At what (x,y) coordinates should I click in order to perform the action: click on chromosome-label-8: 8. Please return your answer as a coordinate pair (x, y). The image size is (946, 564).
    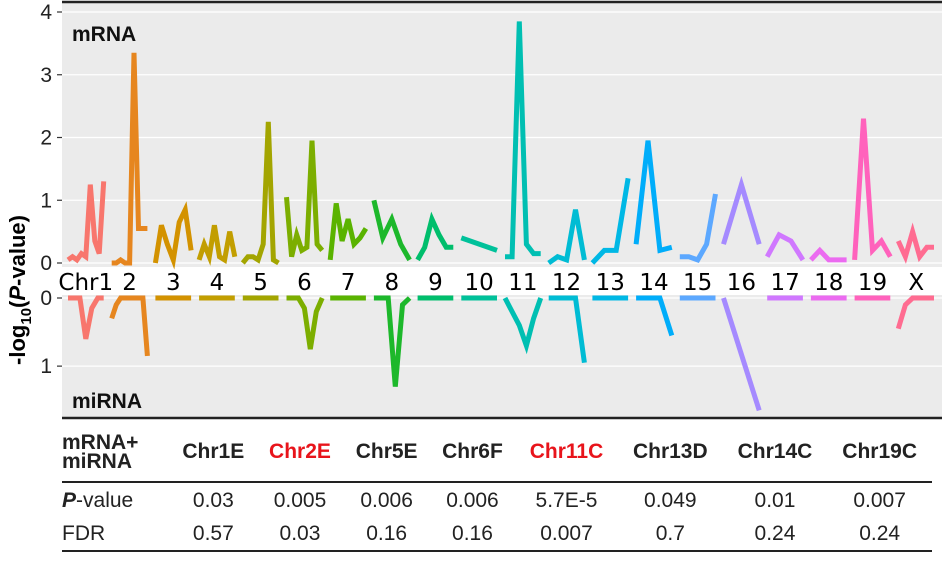
    Looking at the image, I should click on (391, 283).